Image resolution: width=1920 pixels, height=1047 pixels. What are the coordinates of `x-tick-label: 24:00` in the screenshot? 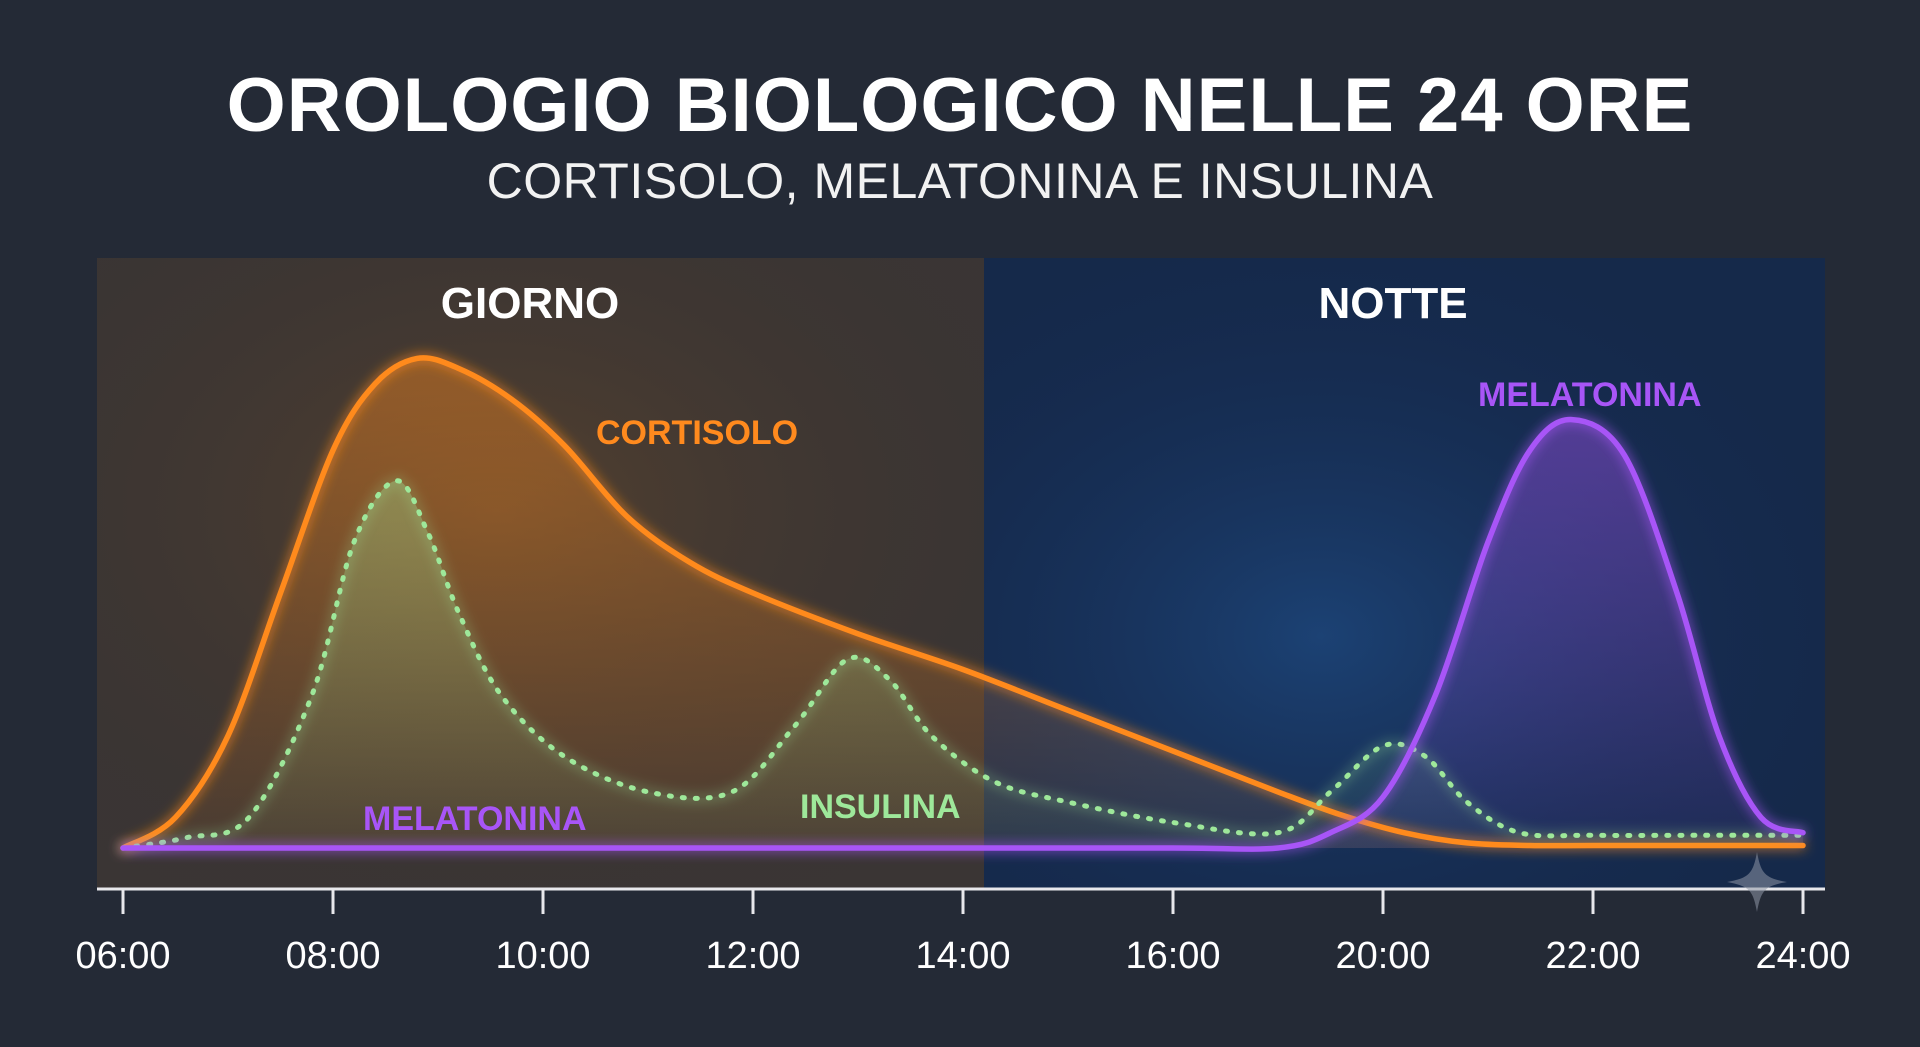 It's located at (1802, 956).